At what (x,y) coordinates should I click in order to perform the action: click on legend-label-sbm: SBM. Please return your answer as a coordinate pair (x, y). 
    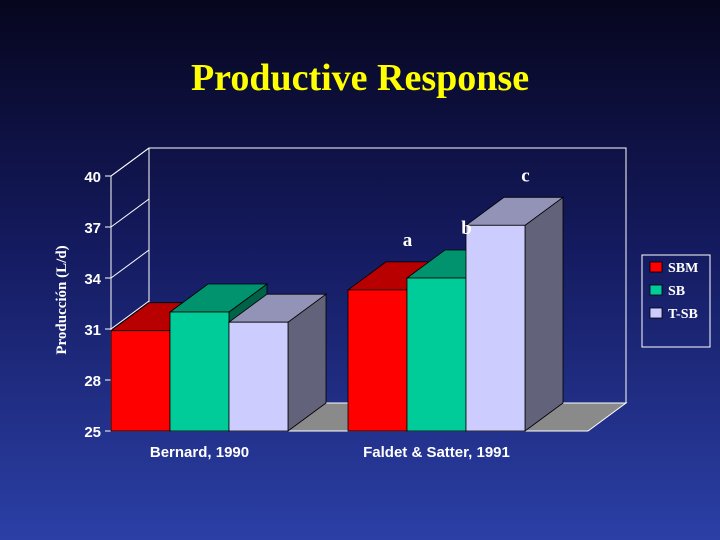
    Looking at the image, I should click on (683, 268).